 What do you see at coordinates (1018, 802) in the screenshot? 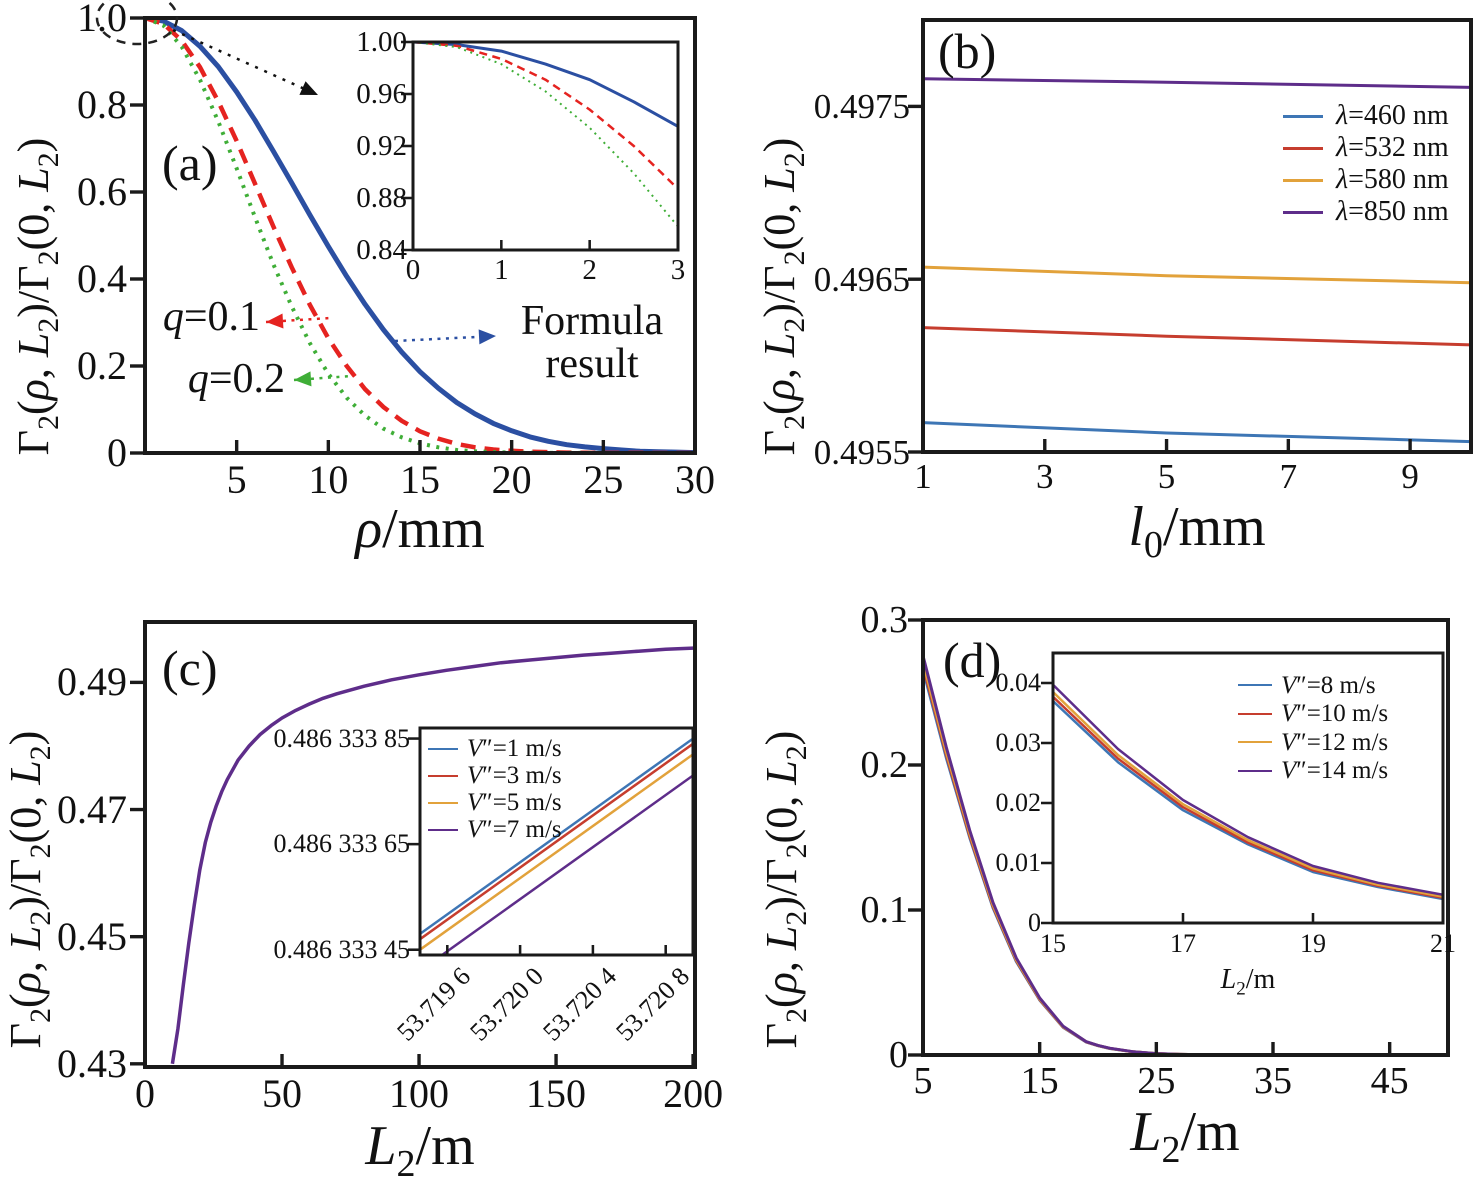
I see `d-inset-y-tick-label: 0.02` at bounding box center [1018, 802].